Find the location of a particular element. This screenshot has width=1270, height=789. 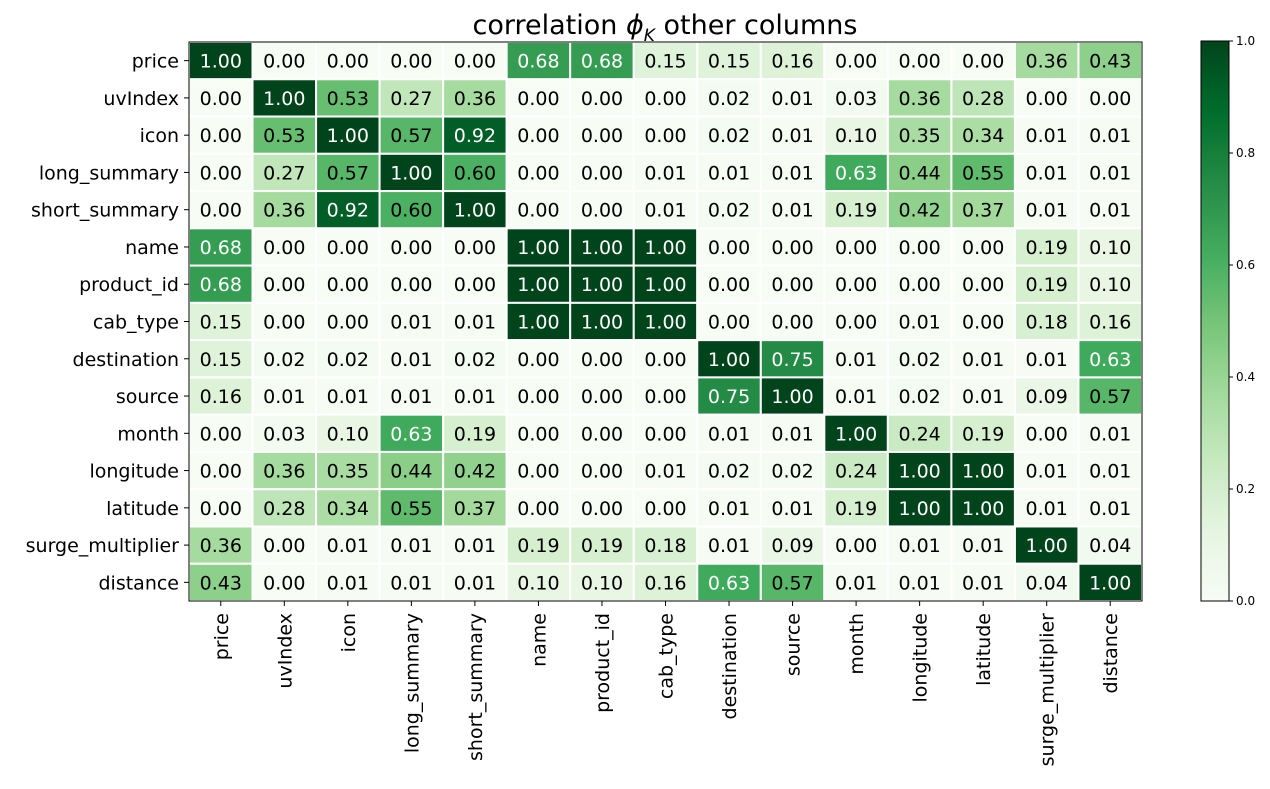

heatmap-cell-distance-long-summary is located at coordinates (411, 582).